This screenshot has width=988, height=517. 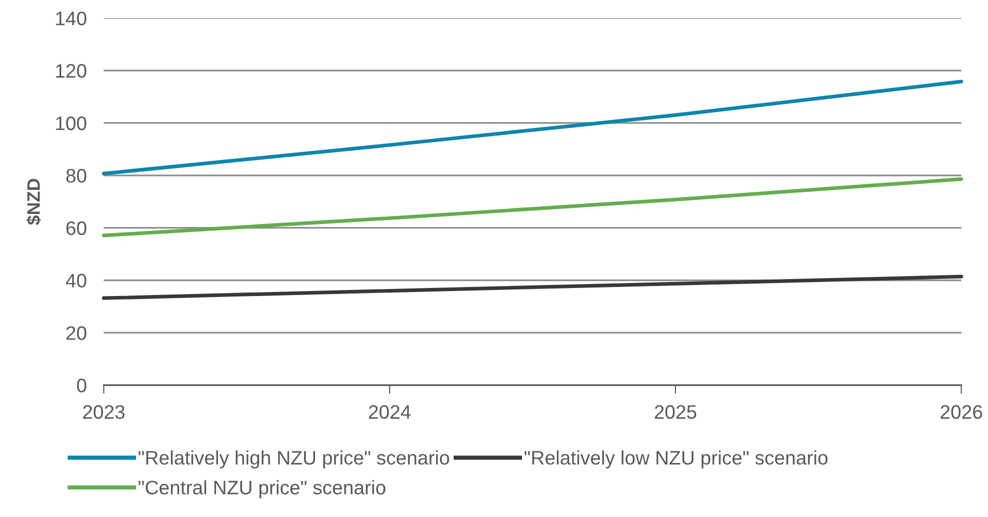 What do you see at coordinates (71, 71) in the screenshot?
I see `y-tick-label: 120` at bounding box center [71, 71].